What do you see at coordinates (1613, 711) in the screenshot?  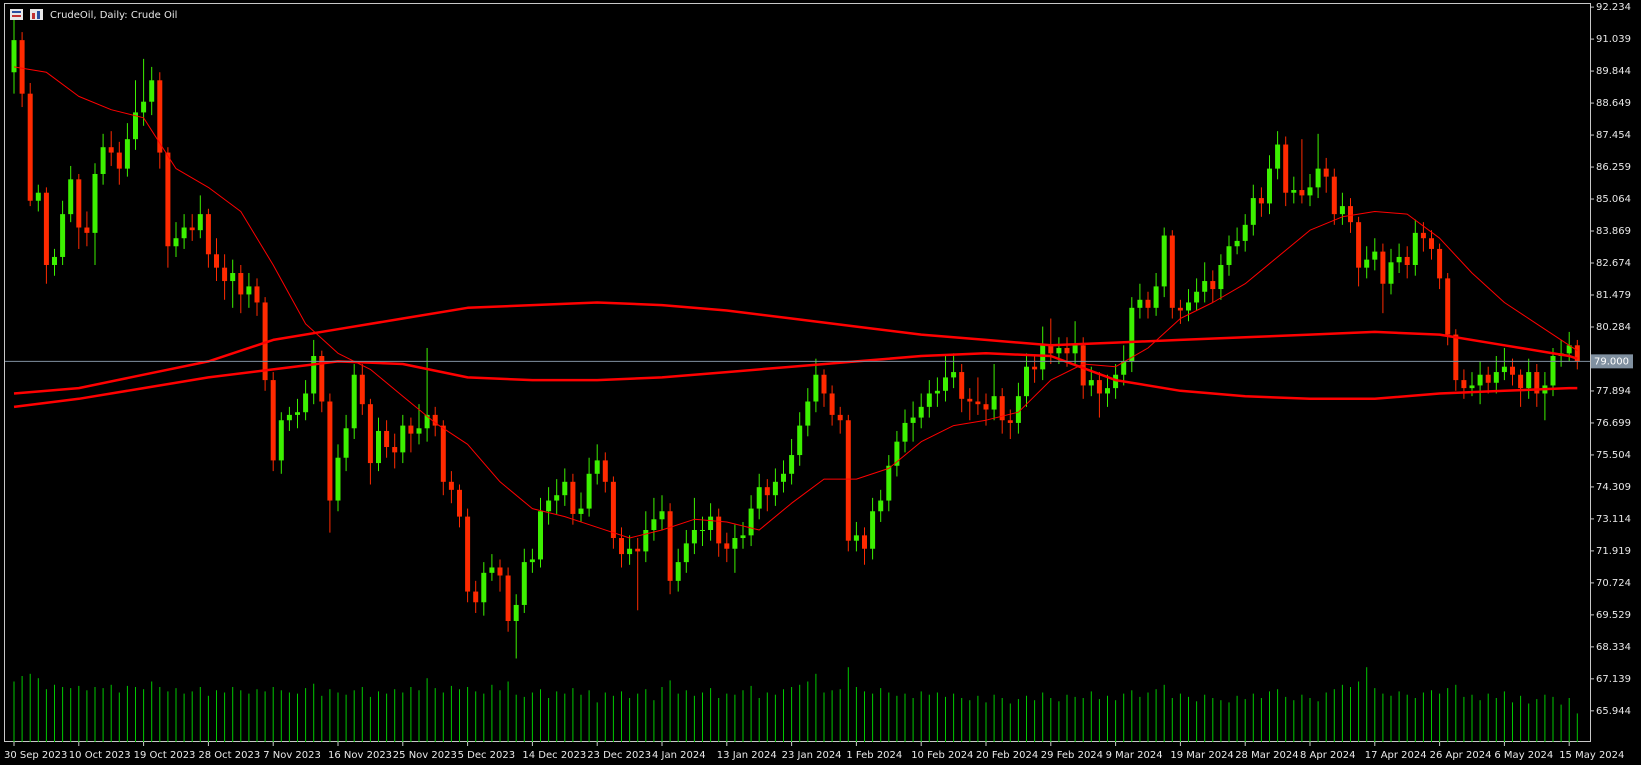 I see `y-tick-label: 65.944` at bounding box center [1613, 711].